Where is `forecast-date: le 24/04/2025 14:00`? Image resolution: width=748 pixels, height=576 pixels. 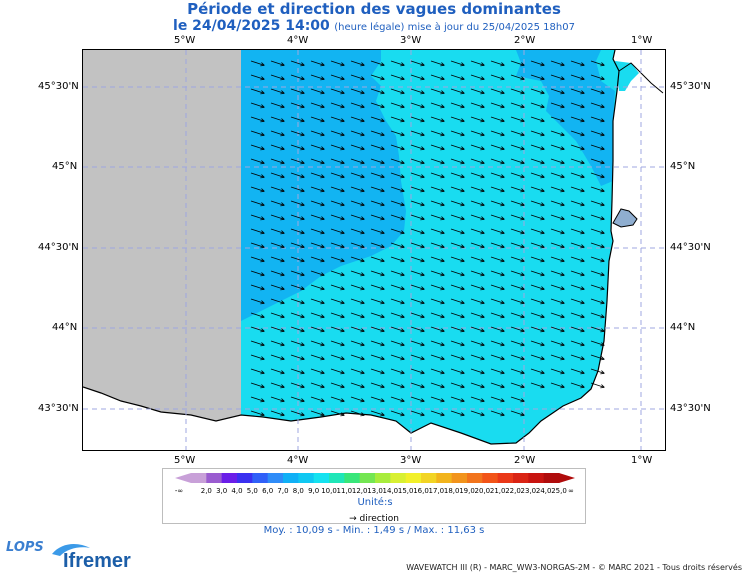 forecast-date: le 24/04/2025 14:00 is located at coordinates (251, 26).